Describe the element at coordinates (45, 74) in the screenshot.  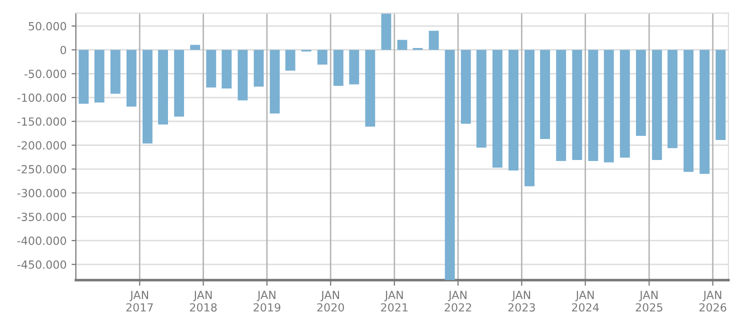
I see `y-tick-label: -50.000` at that location.